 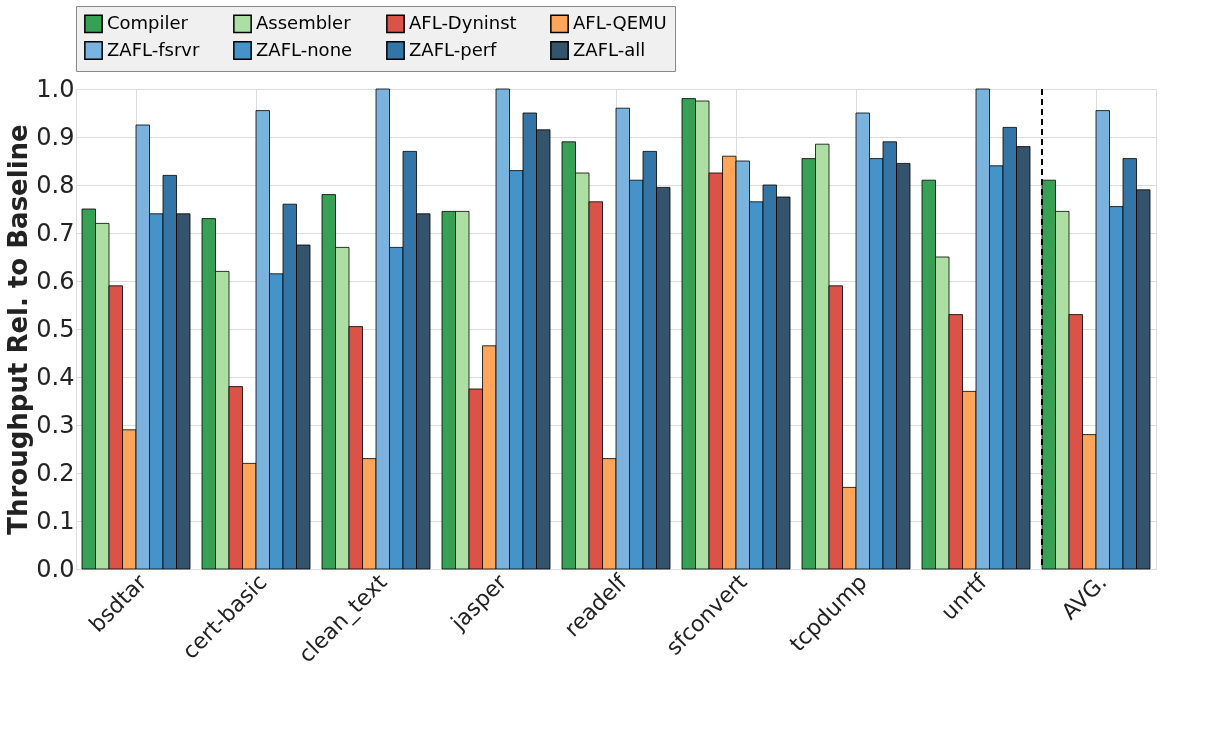 I want to click on legend-label: ZAFL-all, so click(x=609, y=49).